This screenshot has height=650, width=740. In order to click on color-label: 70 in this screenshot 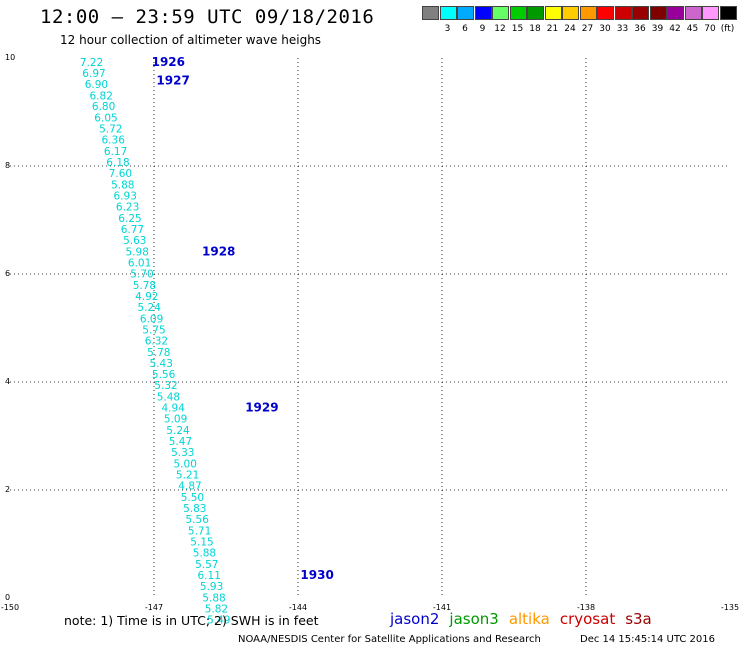, I will do `click(710, 29)`.